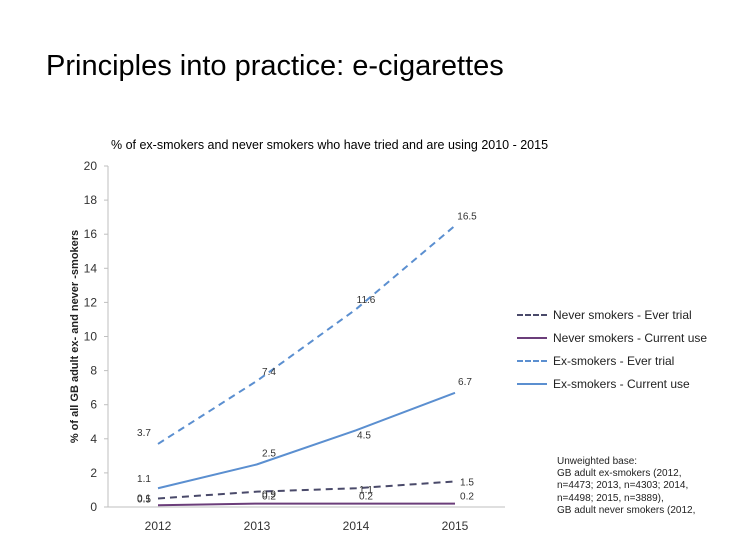 The height and width of the screenshot is (540, 737). I want to click on legend-label: Ex-smokers - Current use, so click(621, 383).